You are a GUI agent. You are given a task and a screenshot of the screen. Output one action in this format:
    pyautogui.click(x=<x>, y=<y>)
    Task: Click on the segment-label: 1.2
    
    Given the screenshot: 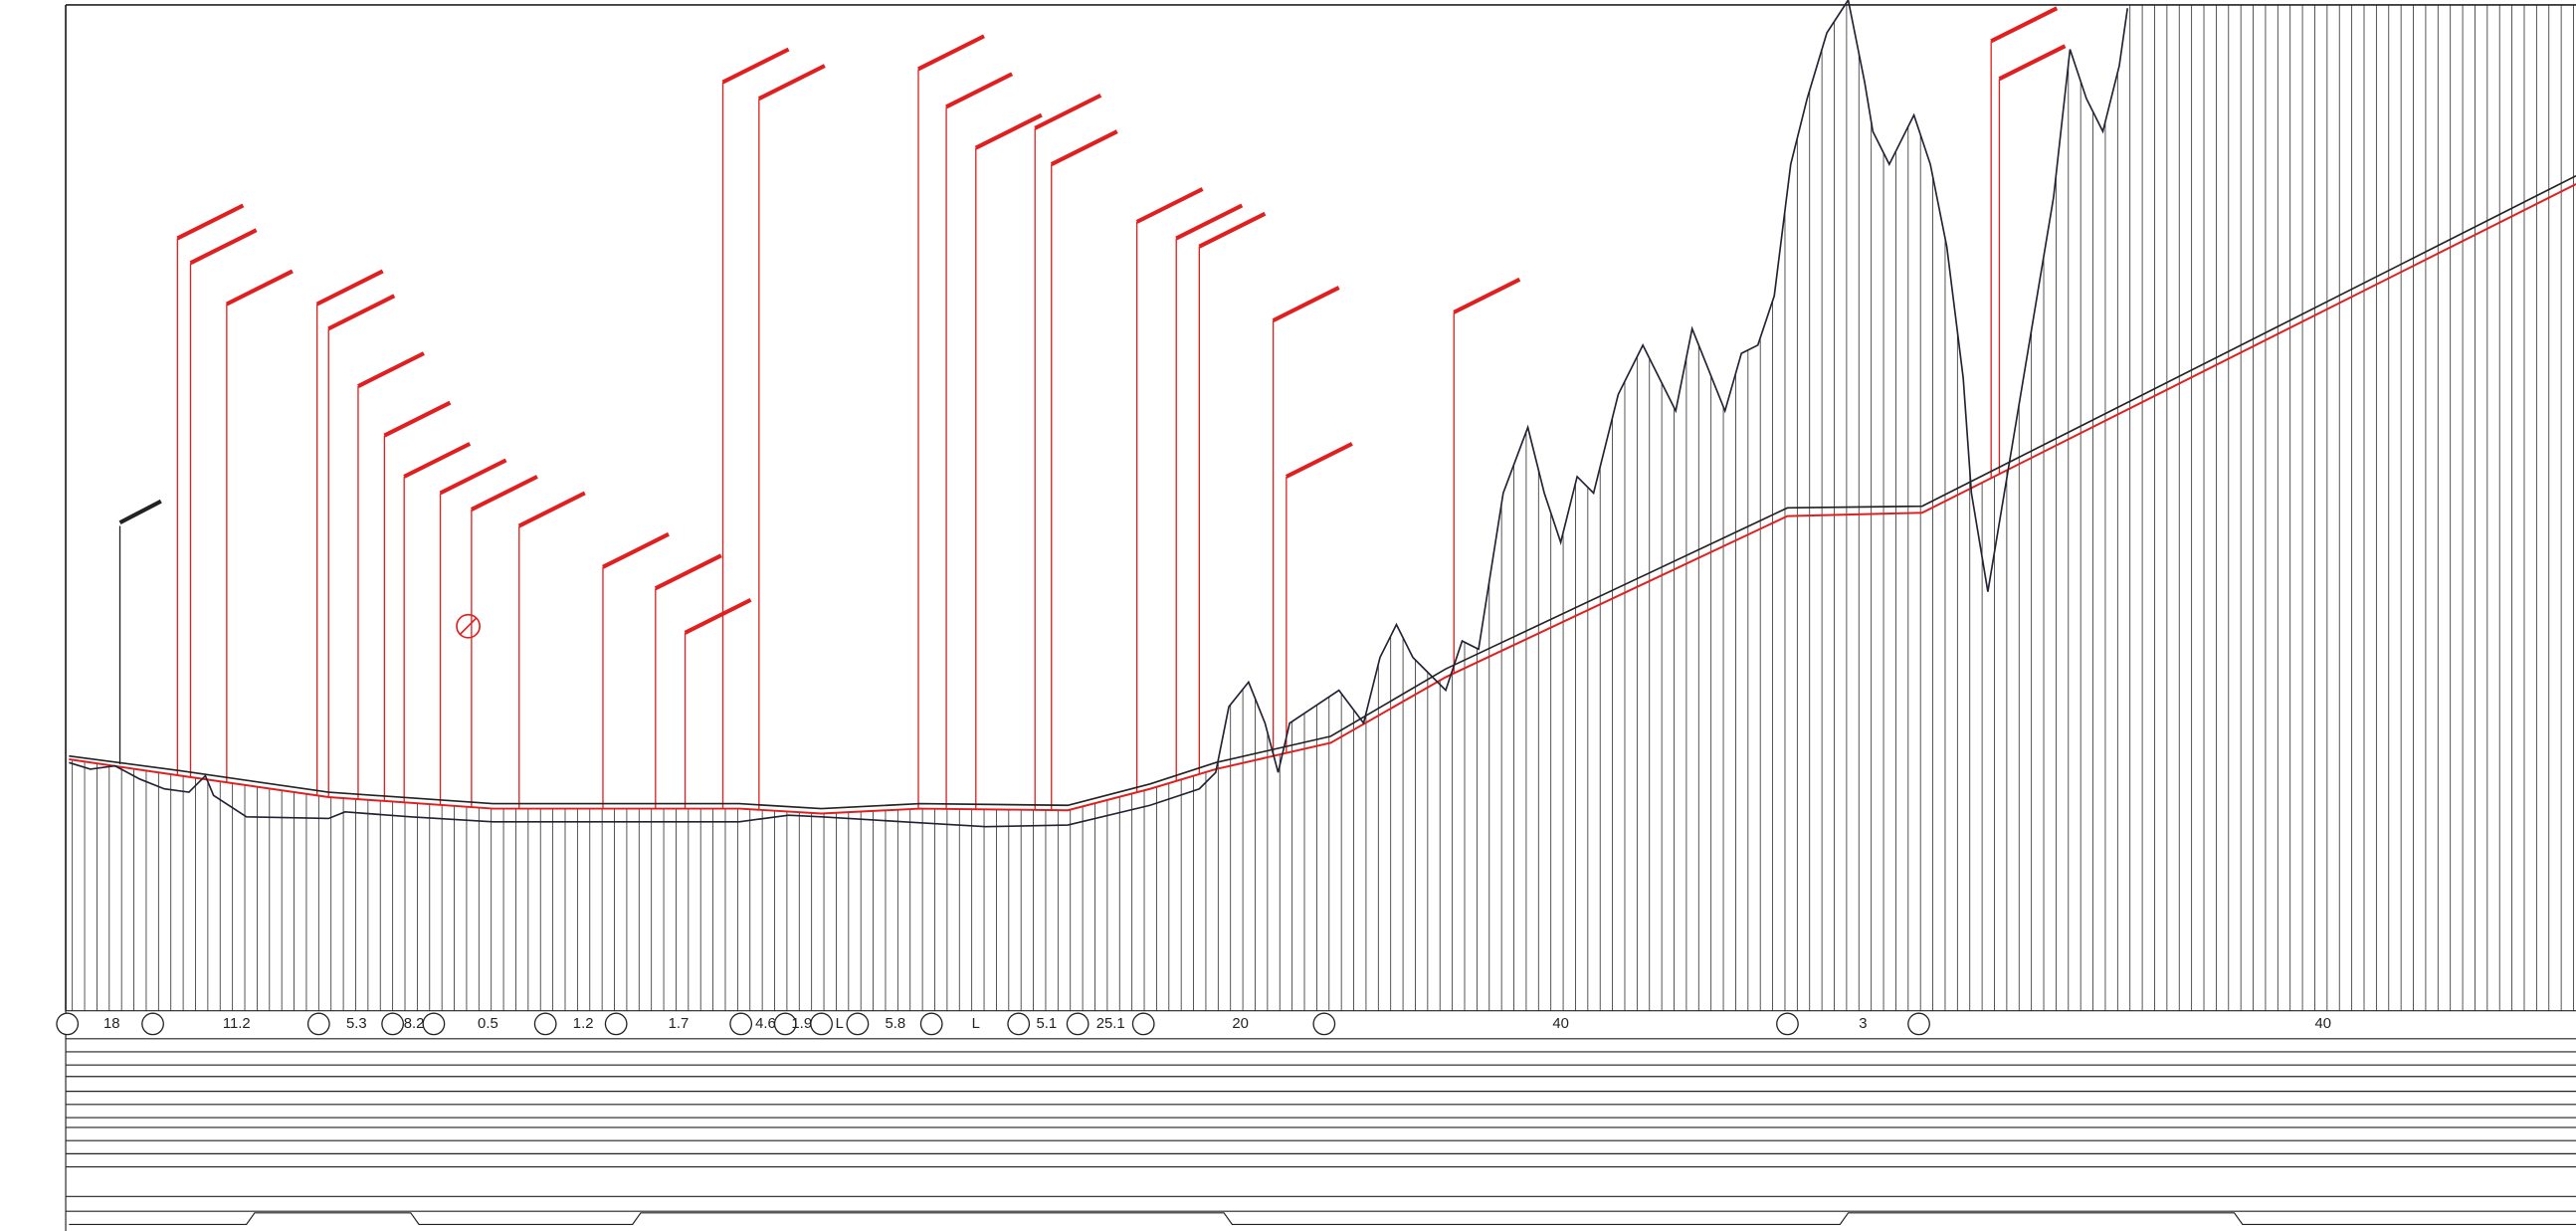 What is the action you would take?
    pyautogui.click(x=584, y=1024)
    